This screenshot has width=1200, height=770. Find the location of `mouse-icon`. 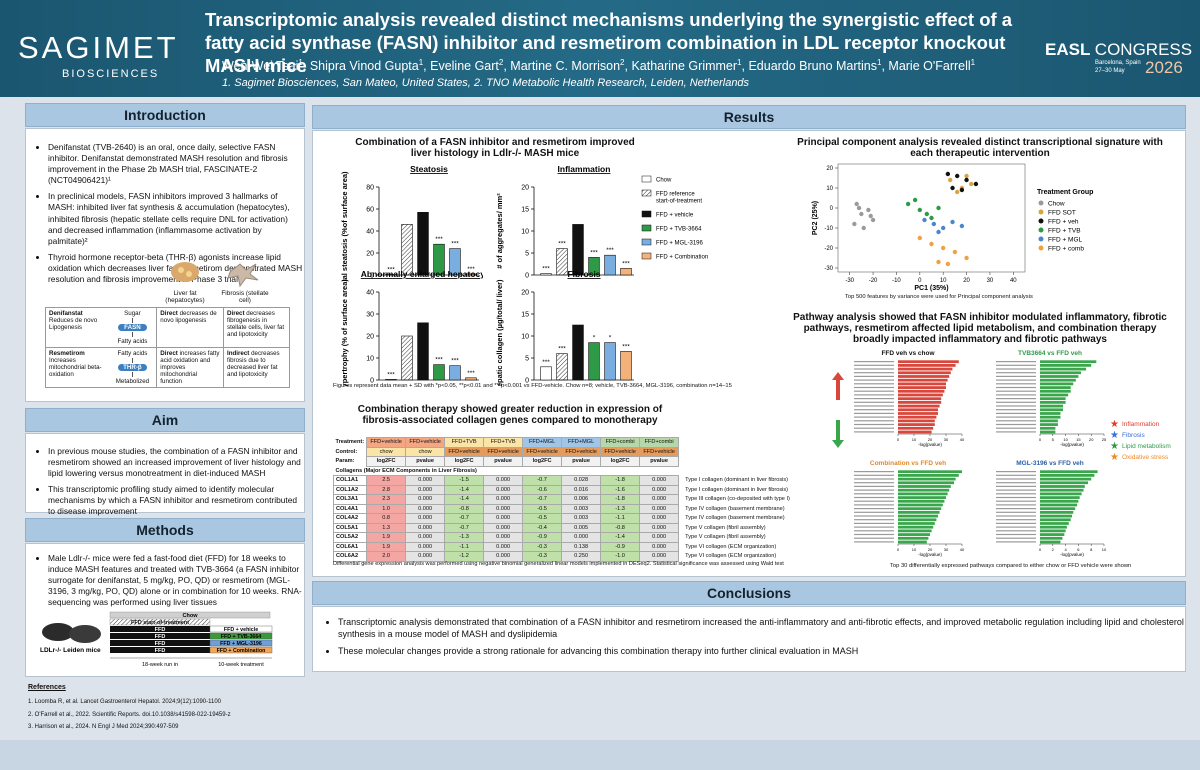

mouse-icon is located at coordinates (85, 634).